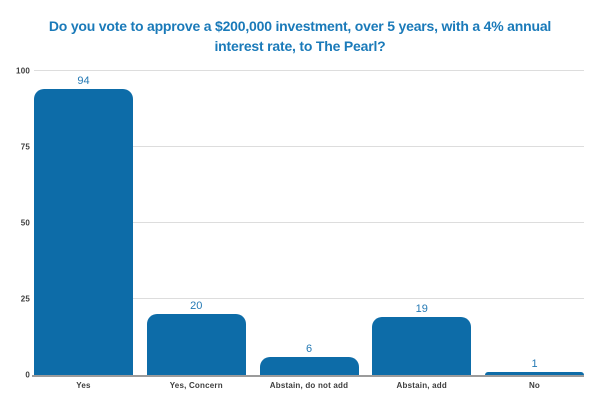 This screenshot has width=600, height=400. I want to click on bar-value-label: 20, so click(196, 306).